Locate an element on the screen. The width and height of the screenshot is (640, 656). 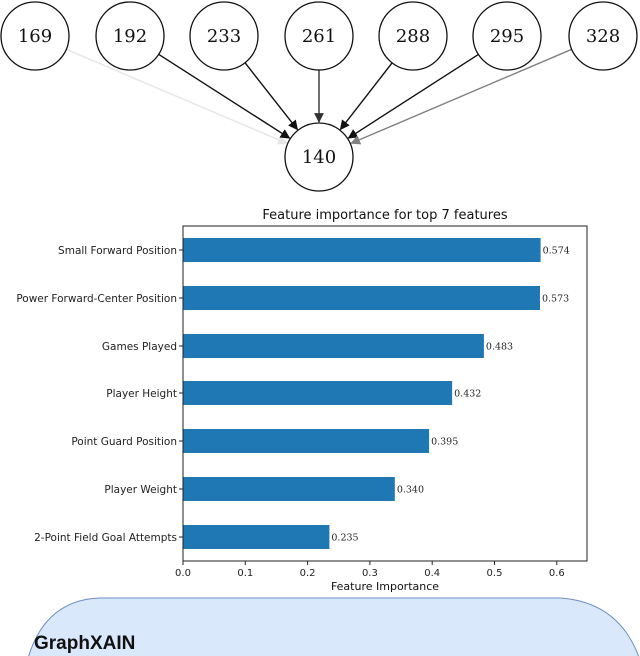
node-label: 140 is located at coordinates (319, 157).